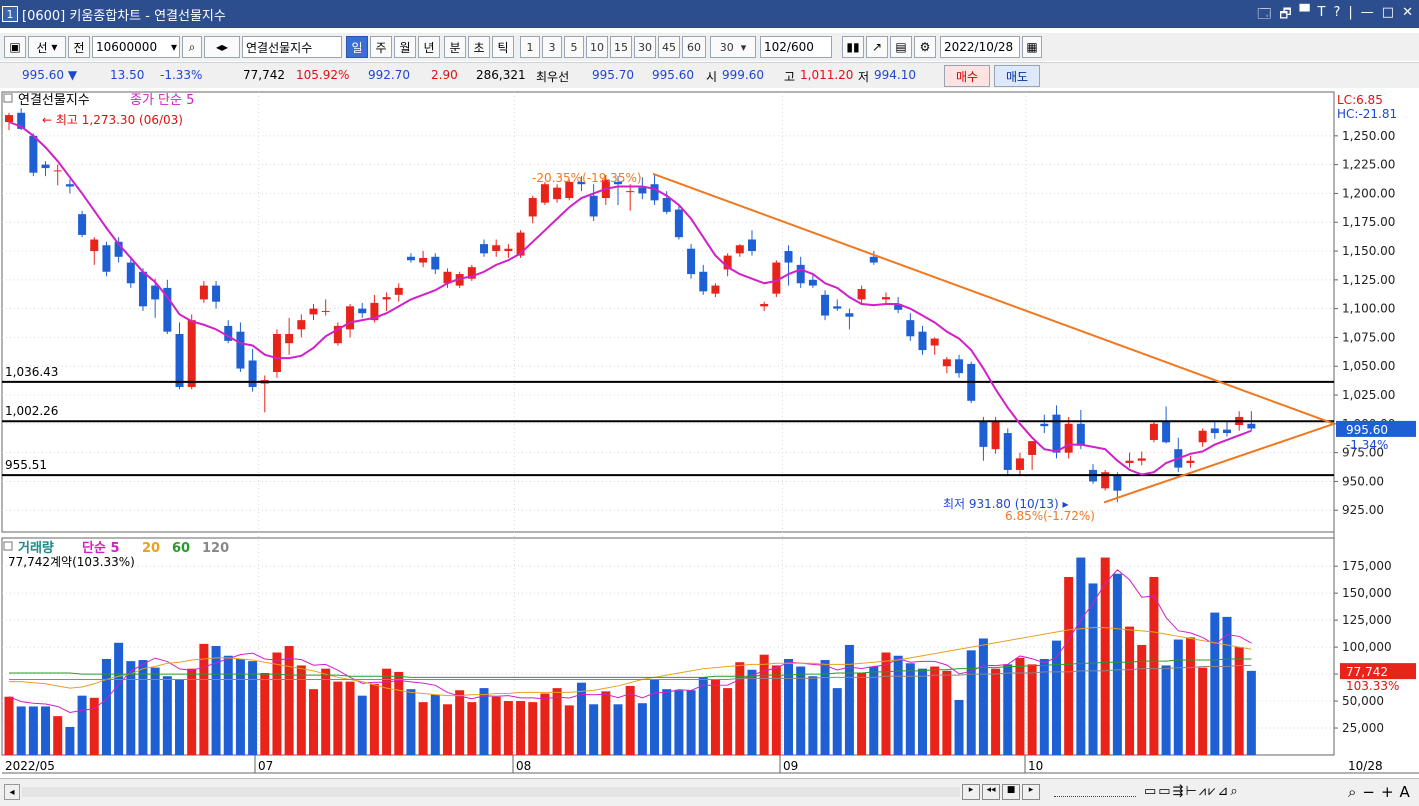 Image resolution: width=1419 pixels, height=806 pixels. I want to click on volume-tick-label: 125,000, so click(1367, 620).